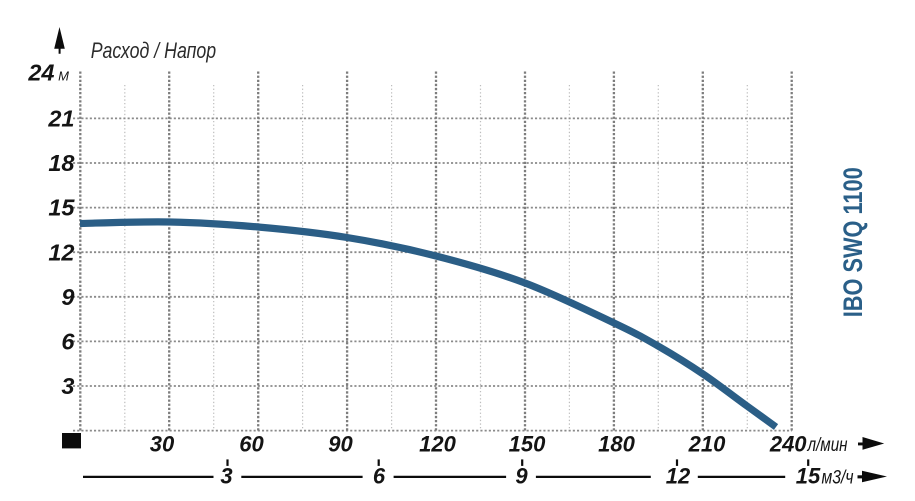  Describe the element at coordinates (61, 163) in the screenshot. I see `svg-text: 18` at that location.